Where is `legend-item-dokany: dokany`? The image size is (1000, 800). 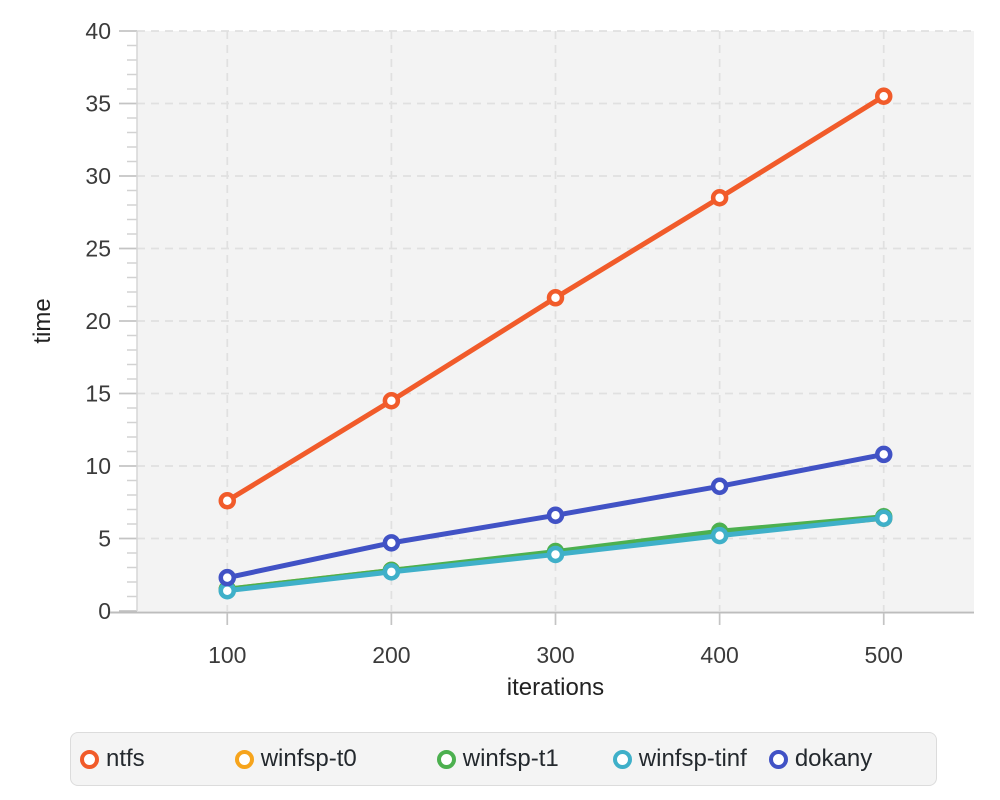 legend-item-dokany: dokany is located at coordinates (820, 758).